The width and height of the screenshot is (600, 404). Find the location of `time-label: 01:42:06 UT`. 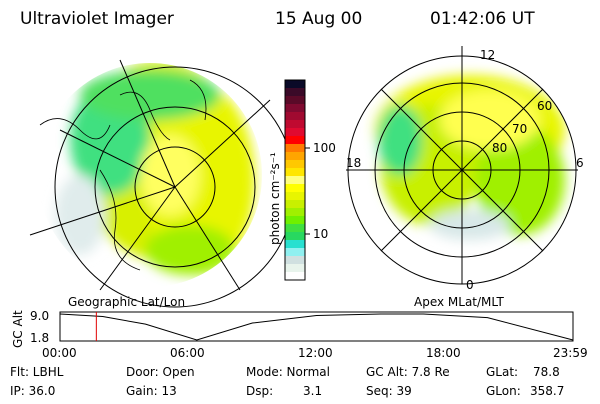

time-label: 01:42:06 UT is located at coordinates (482, 19).